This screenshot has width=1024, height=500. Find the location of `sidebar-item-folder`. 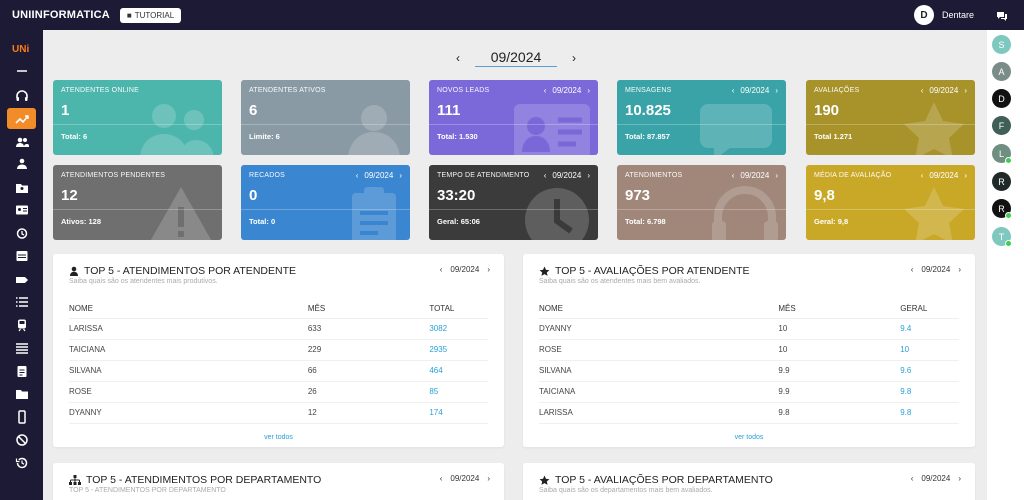

sidebar-item-folder is located at coordinates (21, 393).